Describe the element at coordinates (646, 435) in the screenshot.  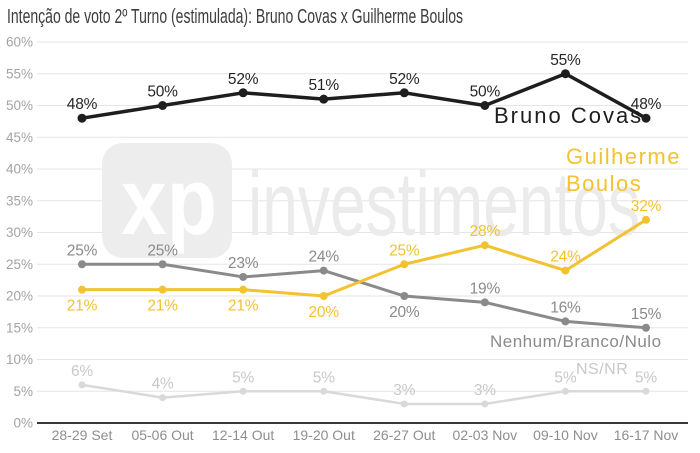
I see `x-axis-label: 16-17 Nov` at that location.